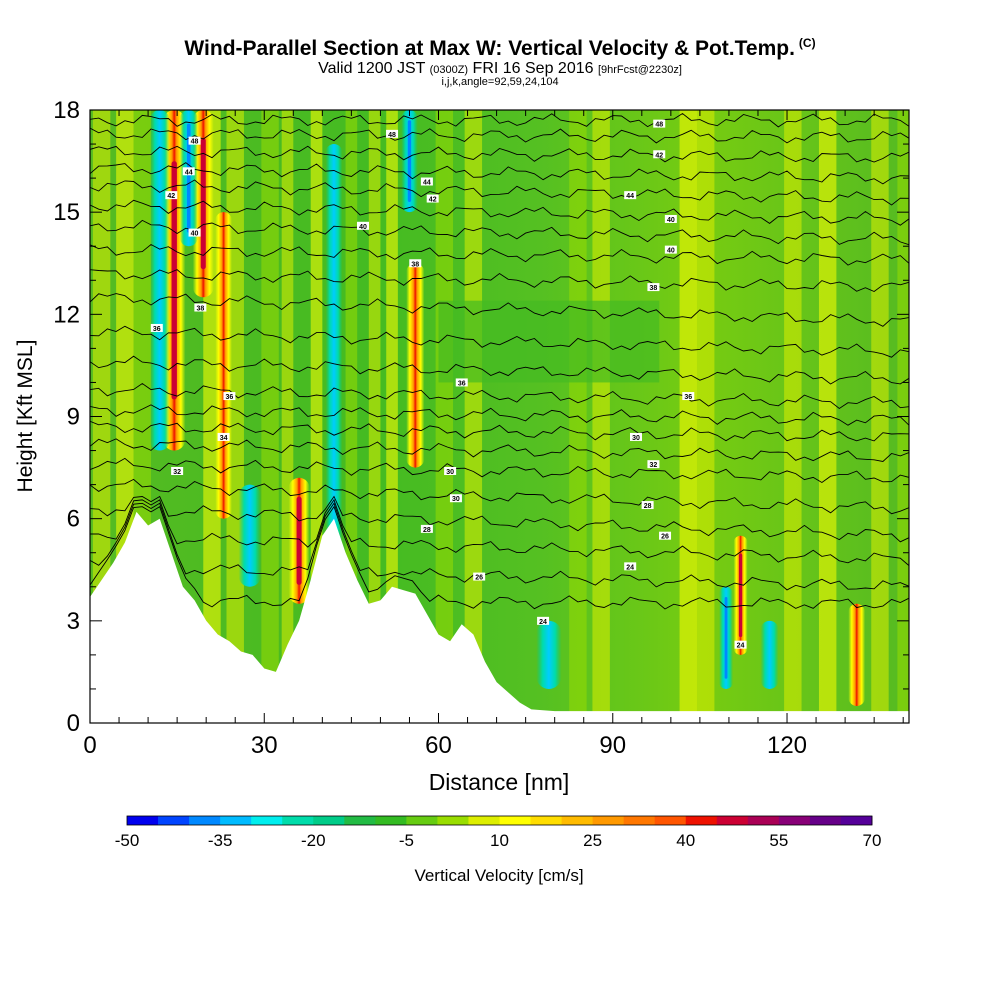  I want to click on x-tick-label: 0, so click(89, 745).